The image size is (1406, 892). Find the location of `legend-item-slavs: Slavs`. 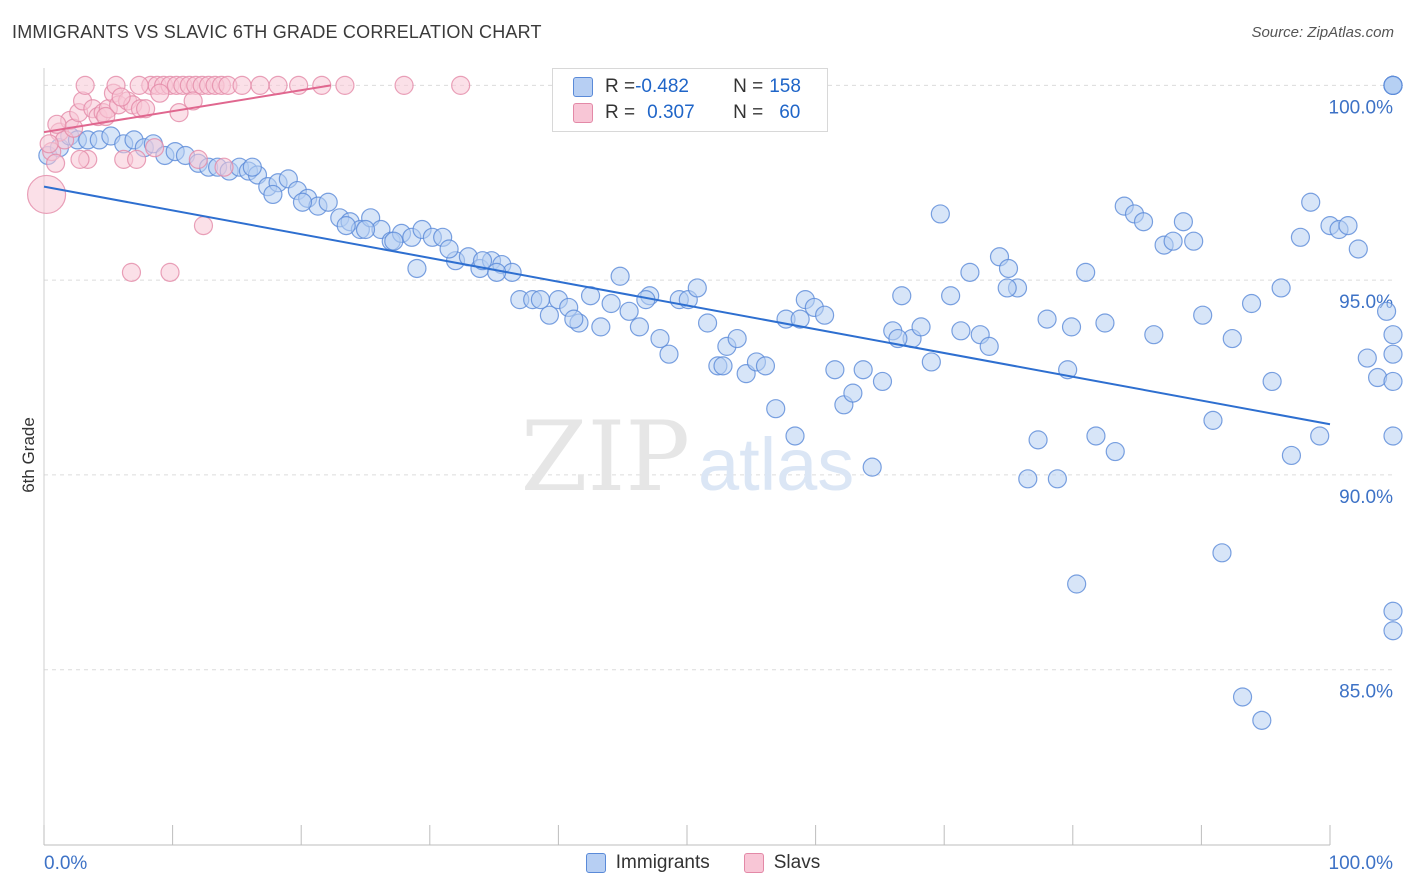

legend-item-slavs: Slavs is located at coordinates (782, 863).